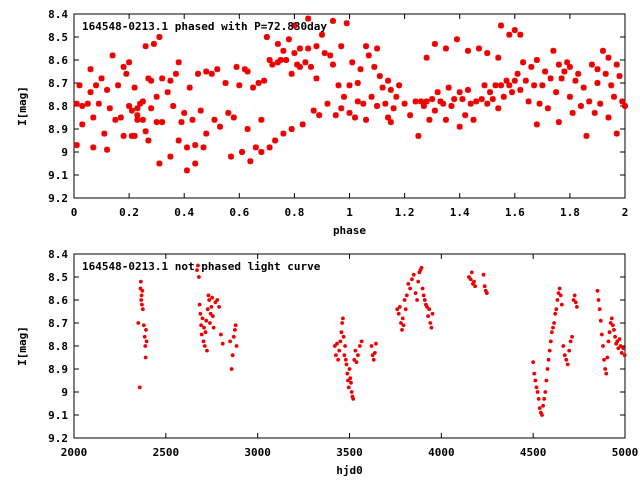 Image resolution: width=640 pixels, height=480 pixels. What do you see at coordinates (58, 37) in the screenshot?
I see `phased-y-tick-label: 8.5` at bounding box center [58, 37].